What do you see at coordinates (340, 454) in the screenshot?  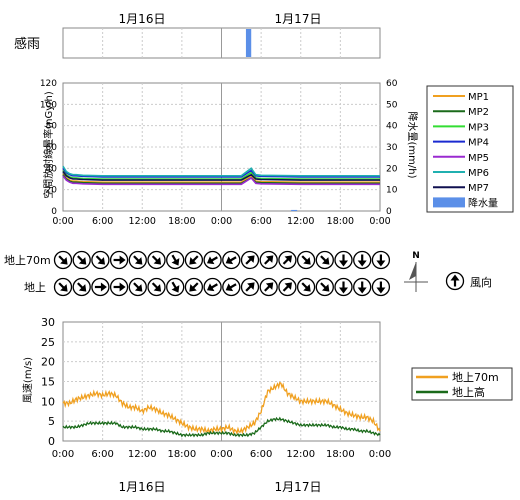 I see `wind-x-tick-label: 18:00` at bounding box center [340, 454].